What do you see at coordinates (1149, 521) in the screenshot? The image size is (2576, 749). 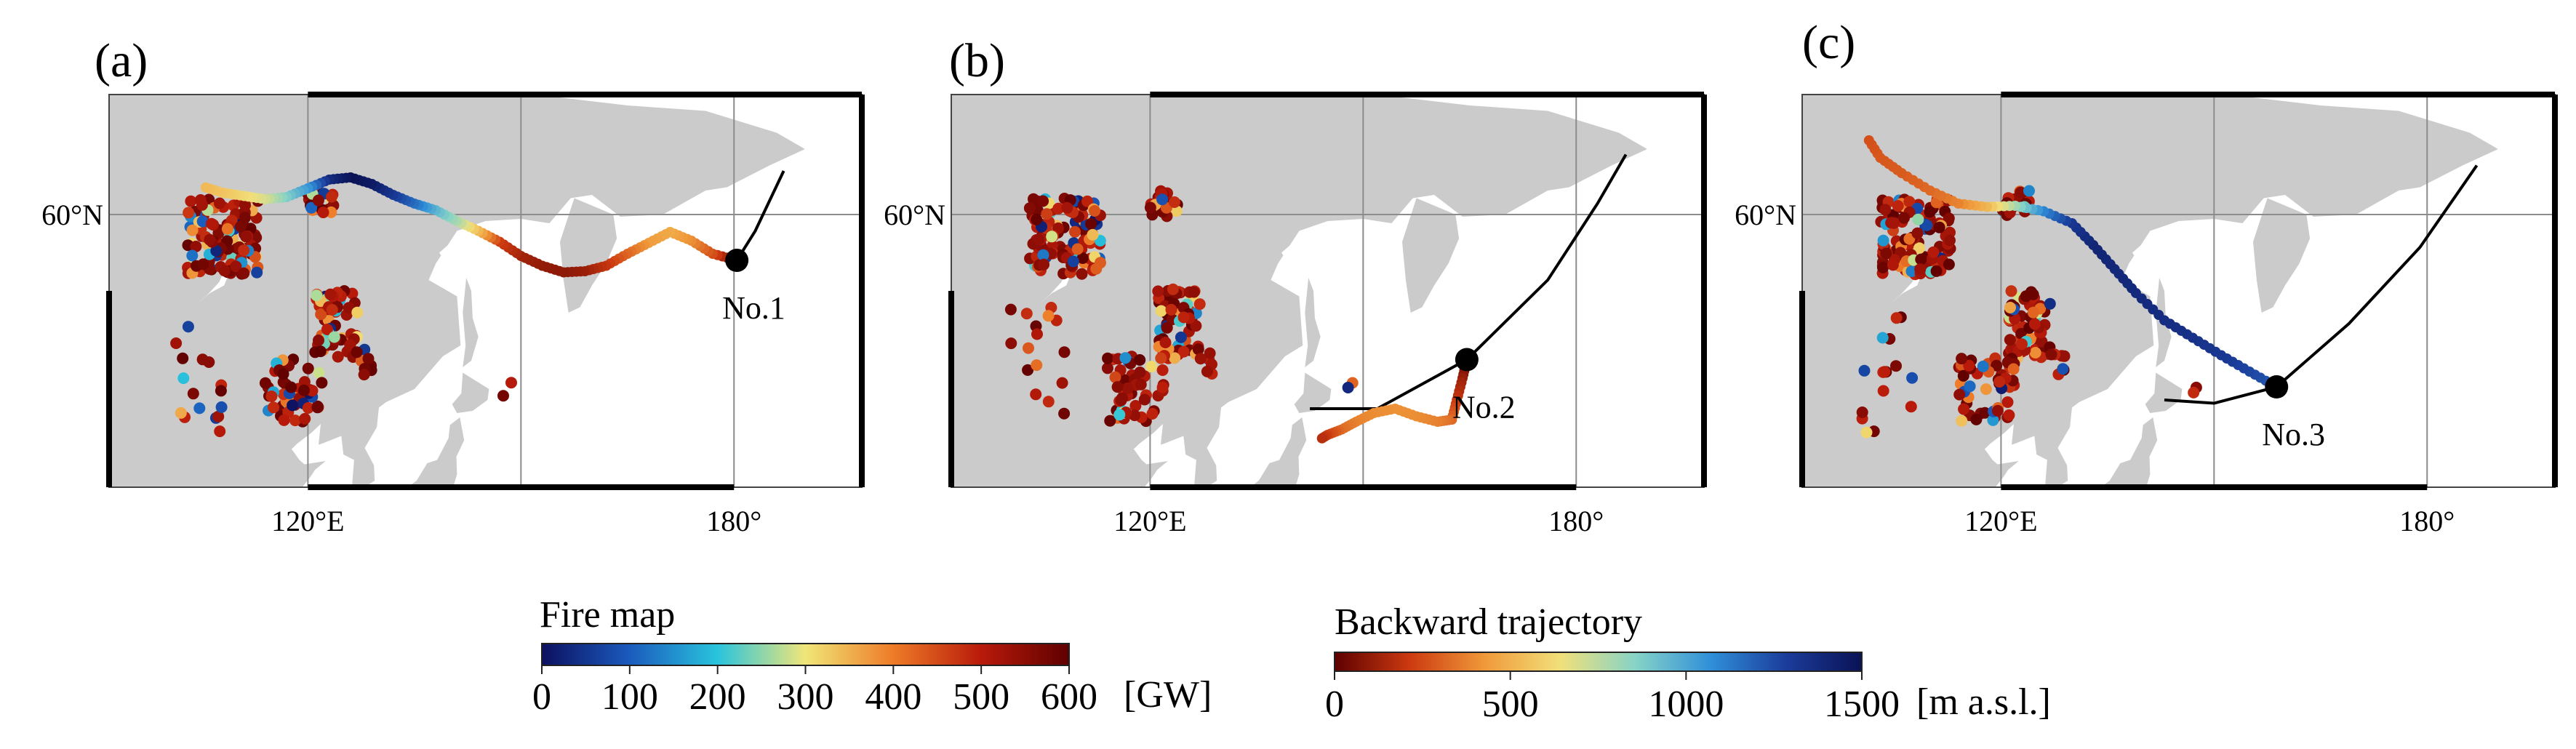 I see `lon-tick-label: 120°E` at bounding box center [1149, 521].